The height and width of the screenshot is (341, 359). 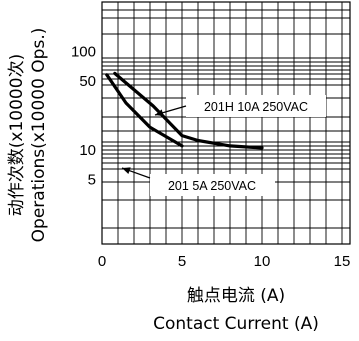 What do you see at coordinates (236, 296) in the screenshot?
I see `x-axis-title-cn: 触点电流 (A)` at bounding box center [236, 296].